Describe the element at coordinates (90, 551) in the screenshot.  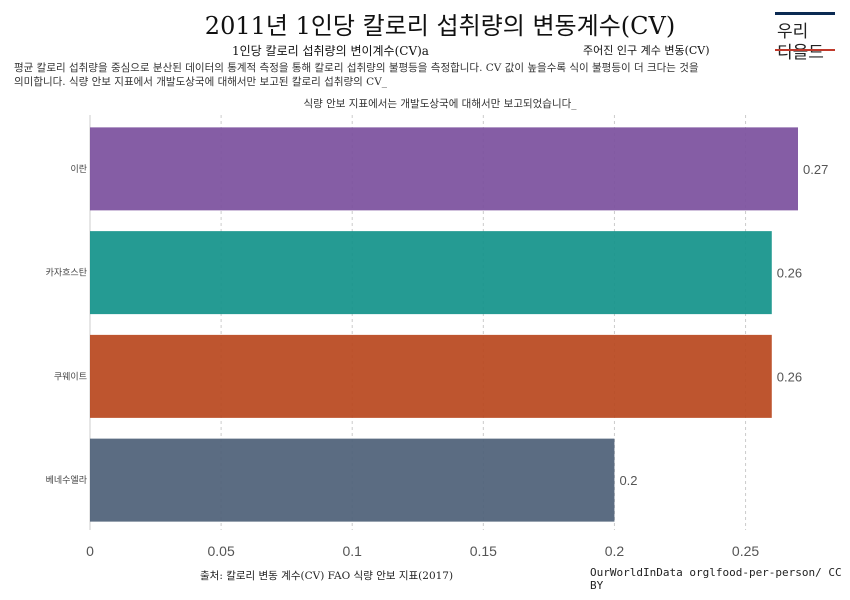
I see `x-tick-label: 0` at that location.